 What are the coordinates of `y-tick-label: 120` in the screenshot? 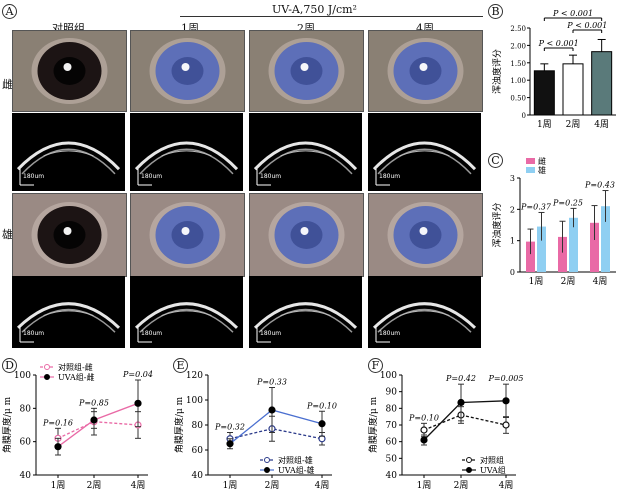 It's located at (194, 376).